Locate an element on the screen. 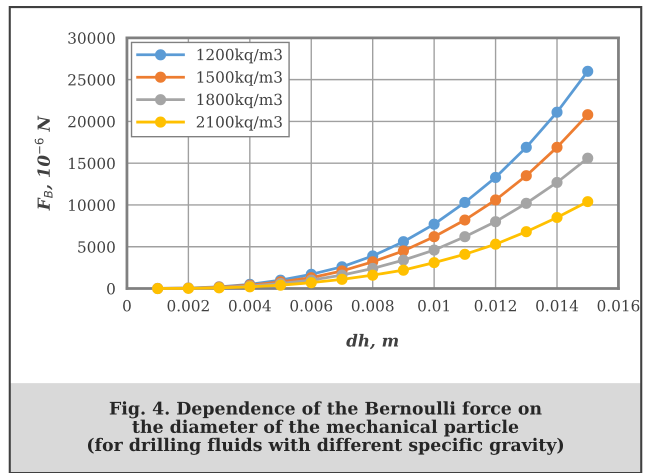 The height and width of the screenshot is (473, 651). x-tick-label: 0.016 is located at coordinates (619, 306).